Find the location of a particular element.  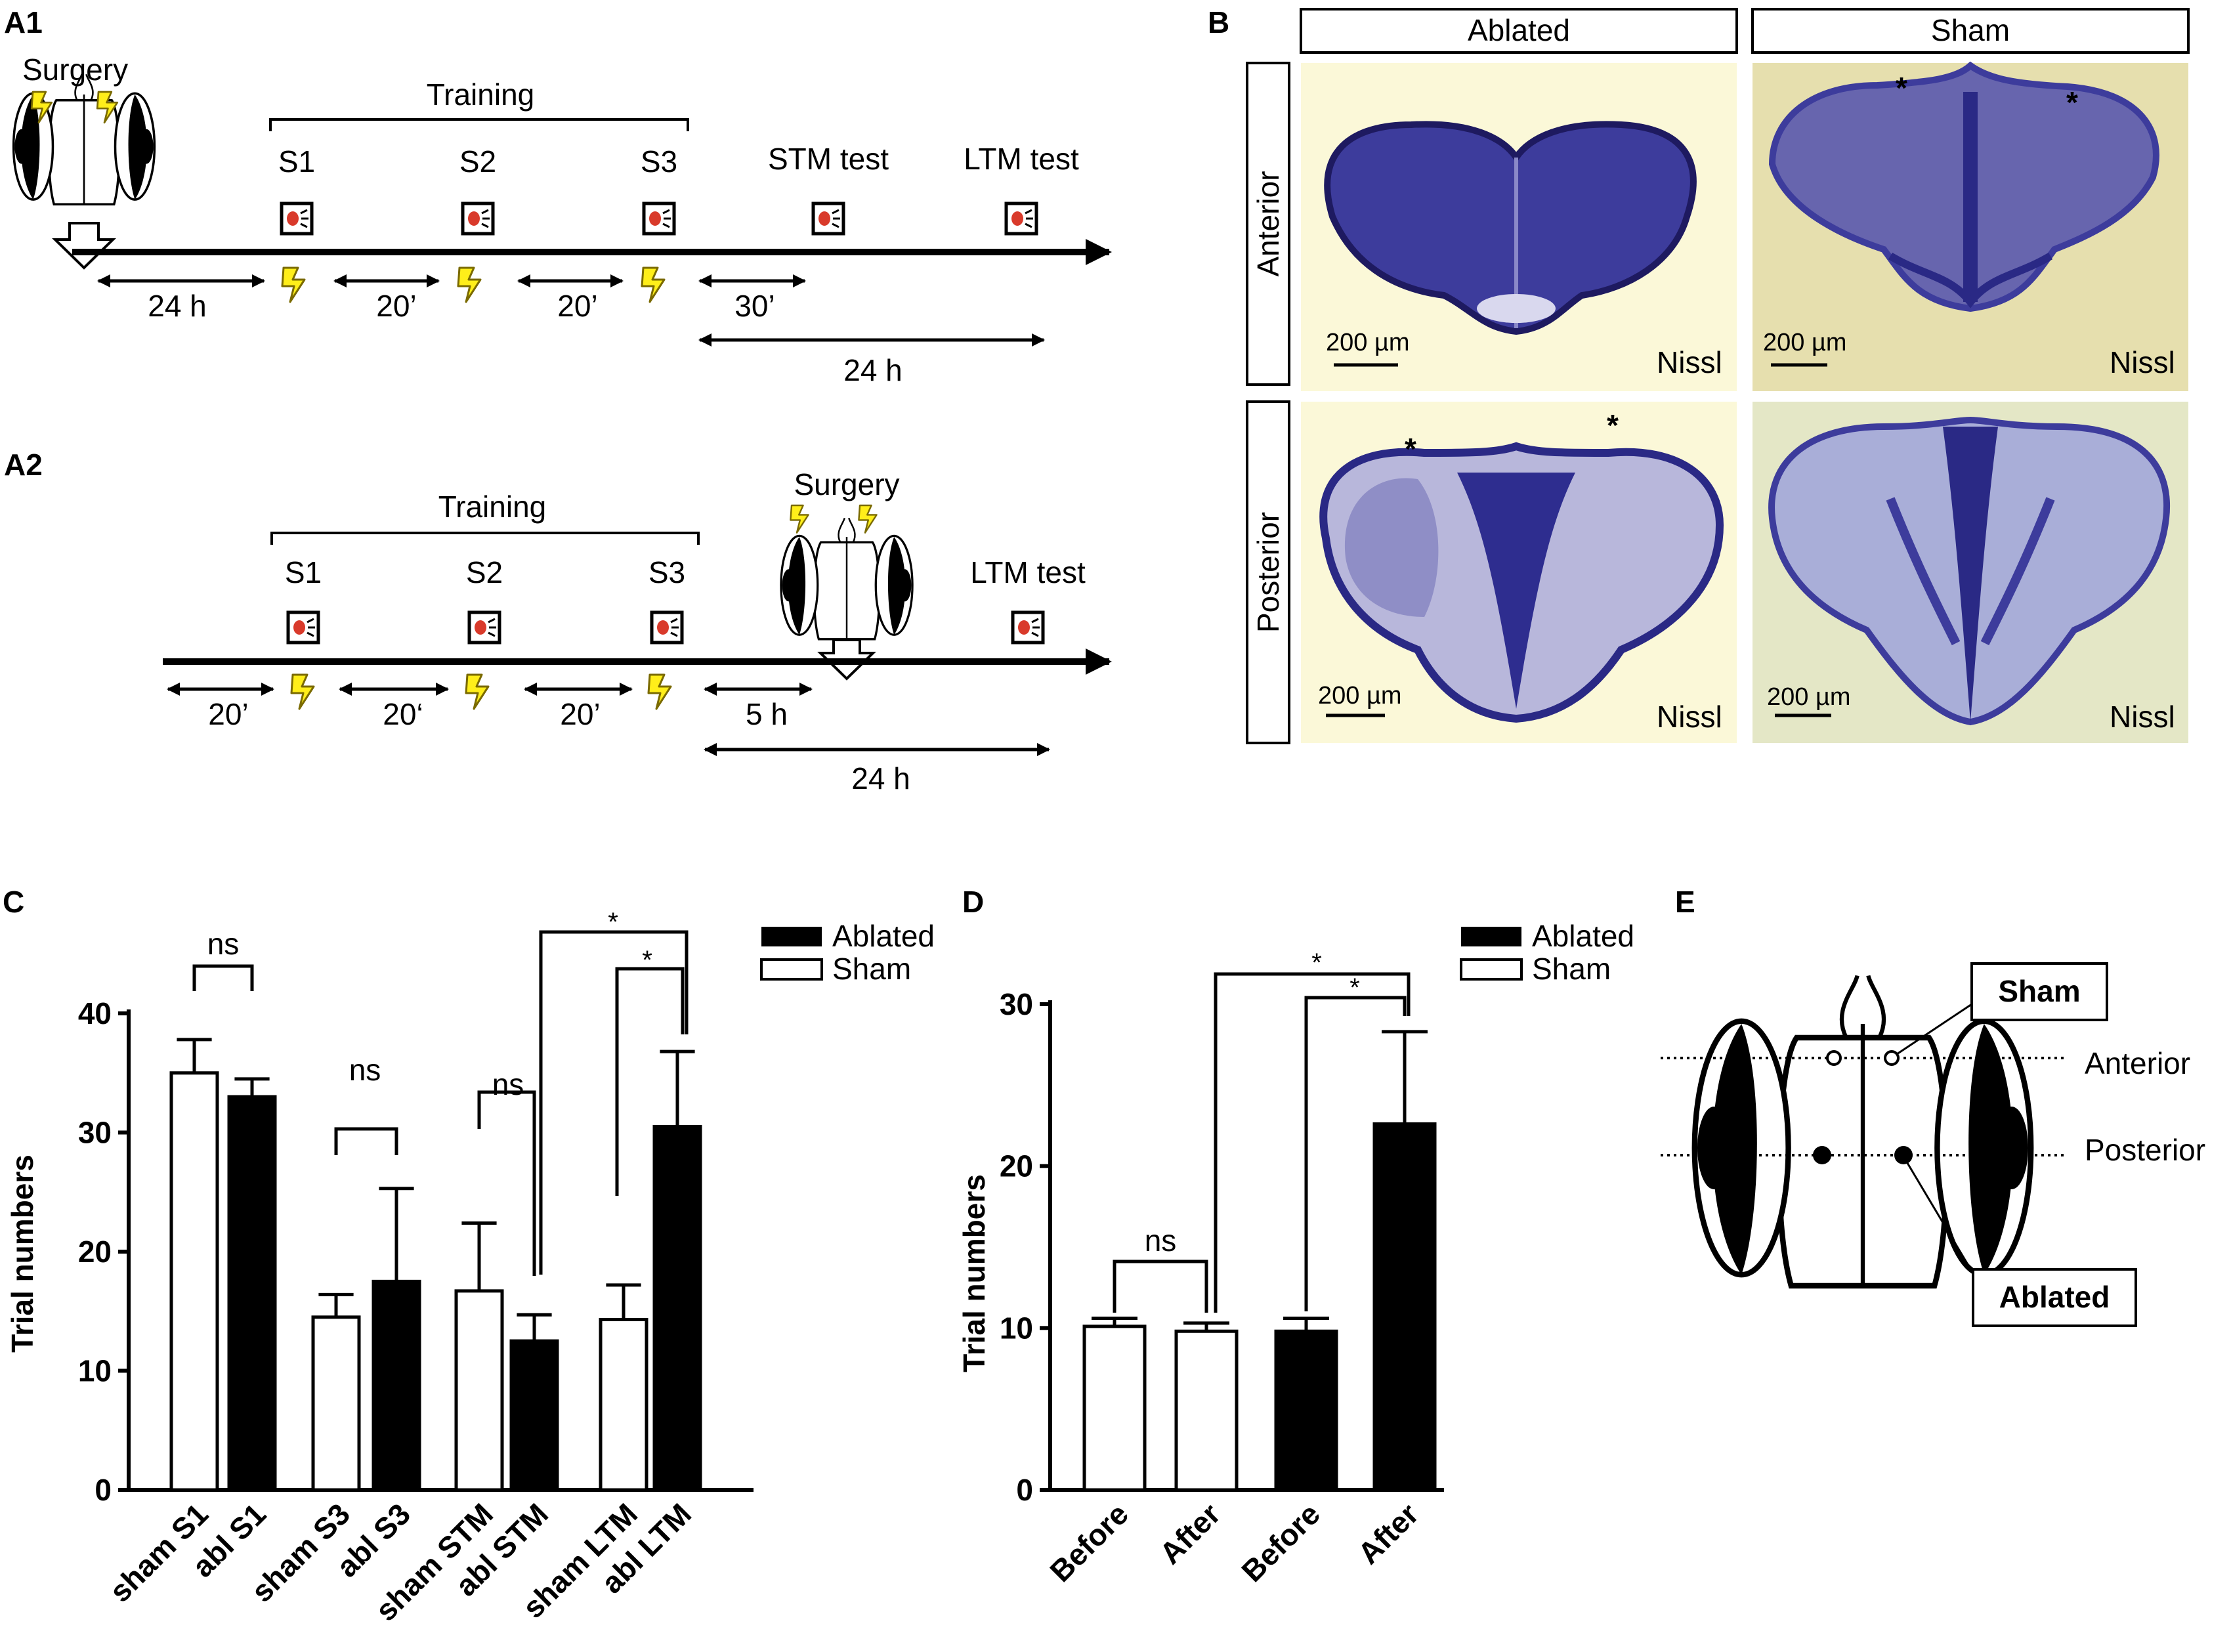

d-y-tick-label: 20 is located at coordinates (1016, 1166).